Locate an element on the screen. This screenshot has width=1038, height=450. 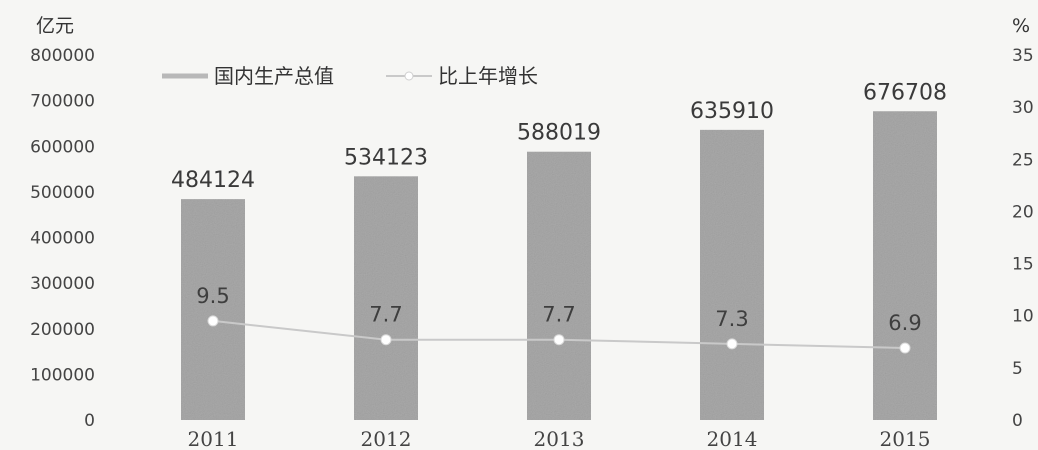
legend-bar-label: 国内生产总值 is located at coordinates (274, 76).